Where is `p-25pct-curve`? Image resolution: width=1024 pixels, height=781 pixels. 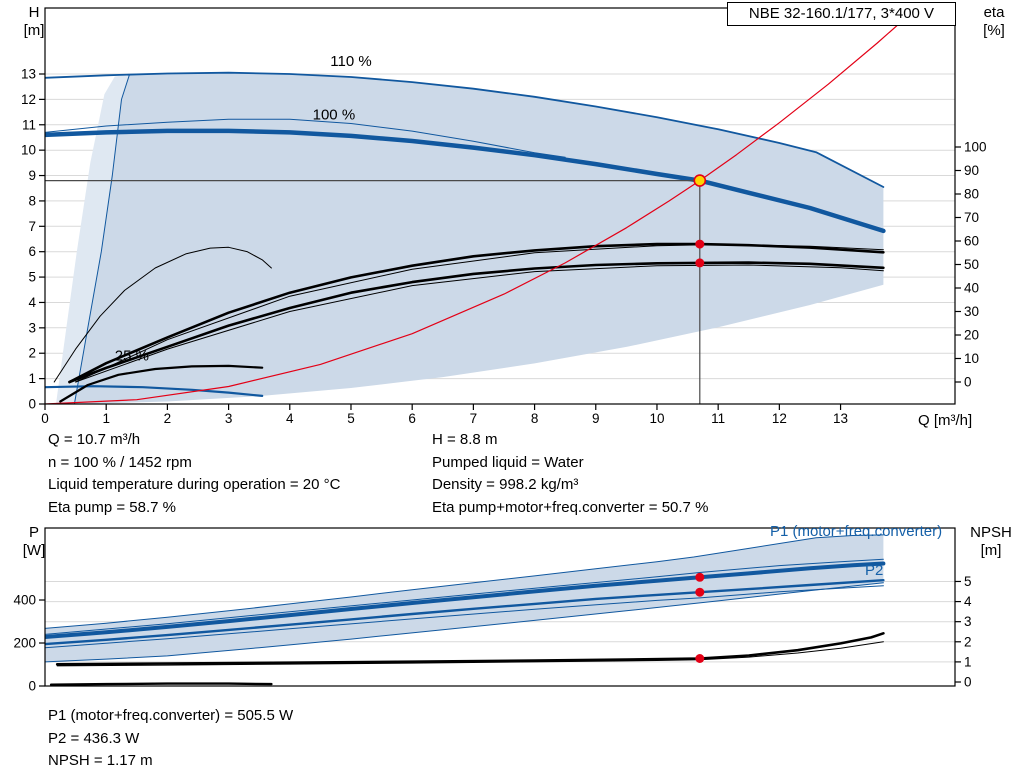 p-25pct-curve is located at coordinates (161, 684).